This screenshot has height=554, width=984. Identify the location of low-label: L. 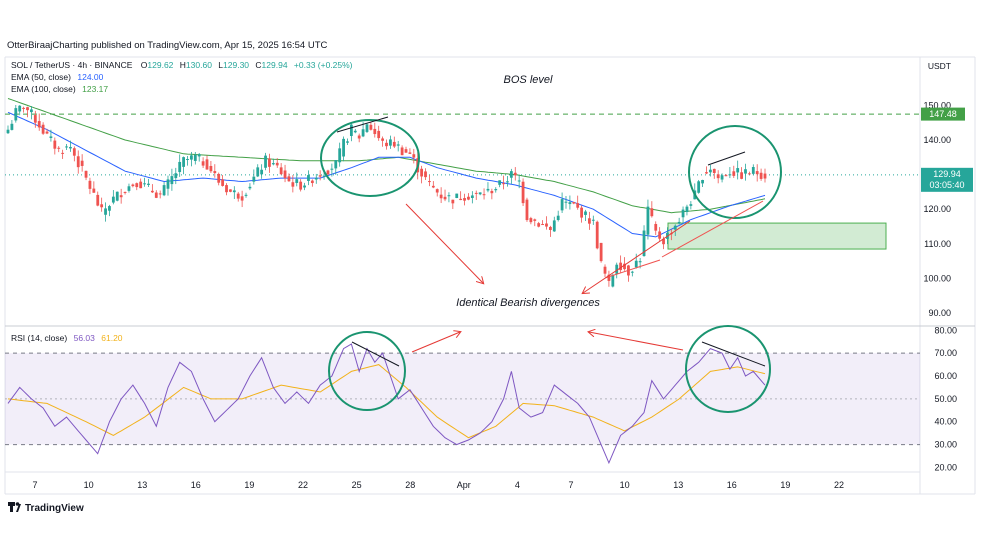
(220, 65).